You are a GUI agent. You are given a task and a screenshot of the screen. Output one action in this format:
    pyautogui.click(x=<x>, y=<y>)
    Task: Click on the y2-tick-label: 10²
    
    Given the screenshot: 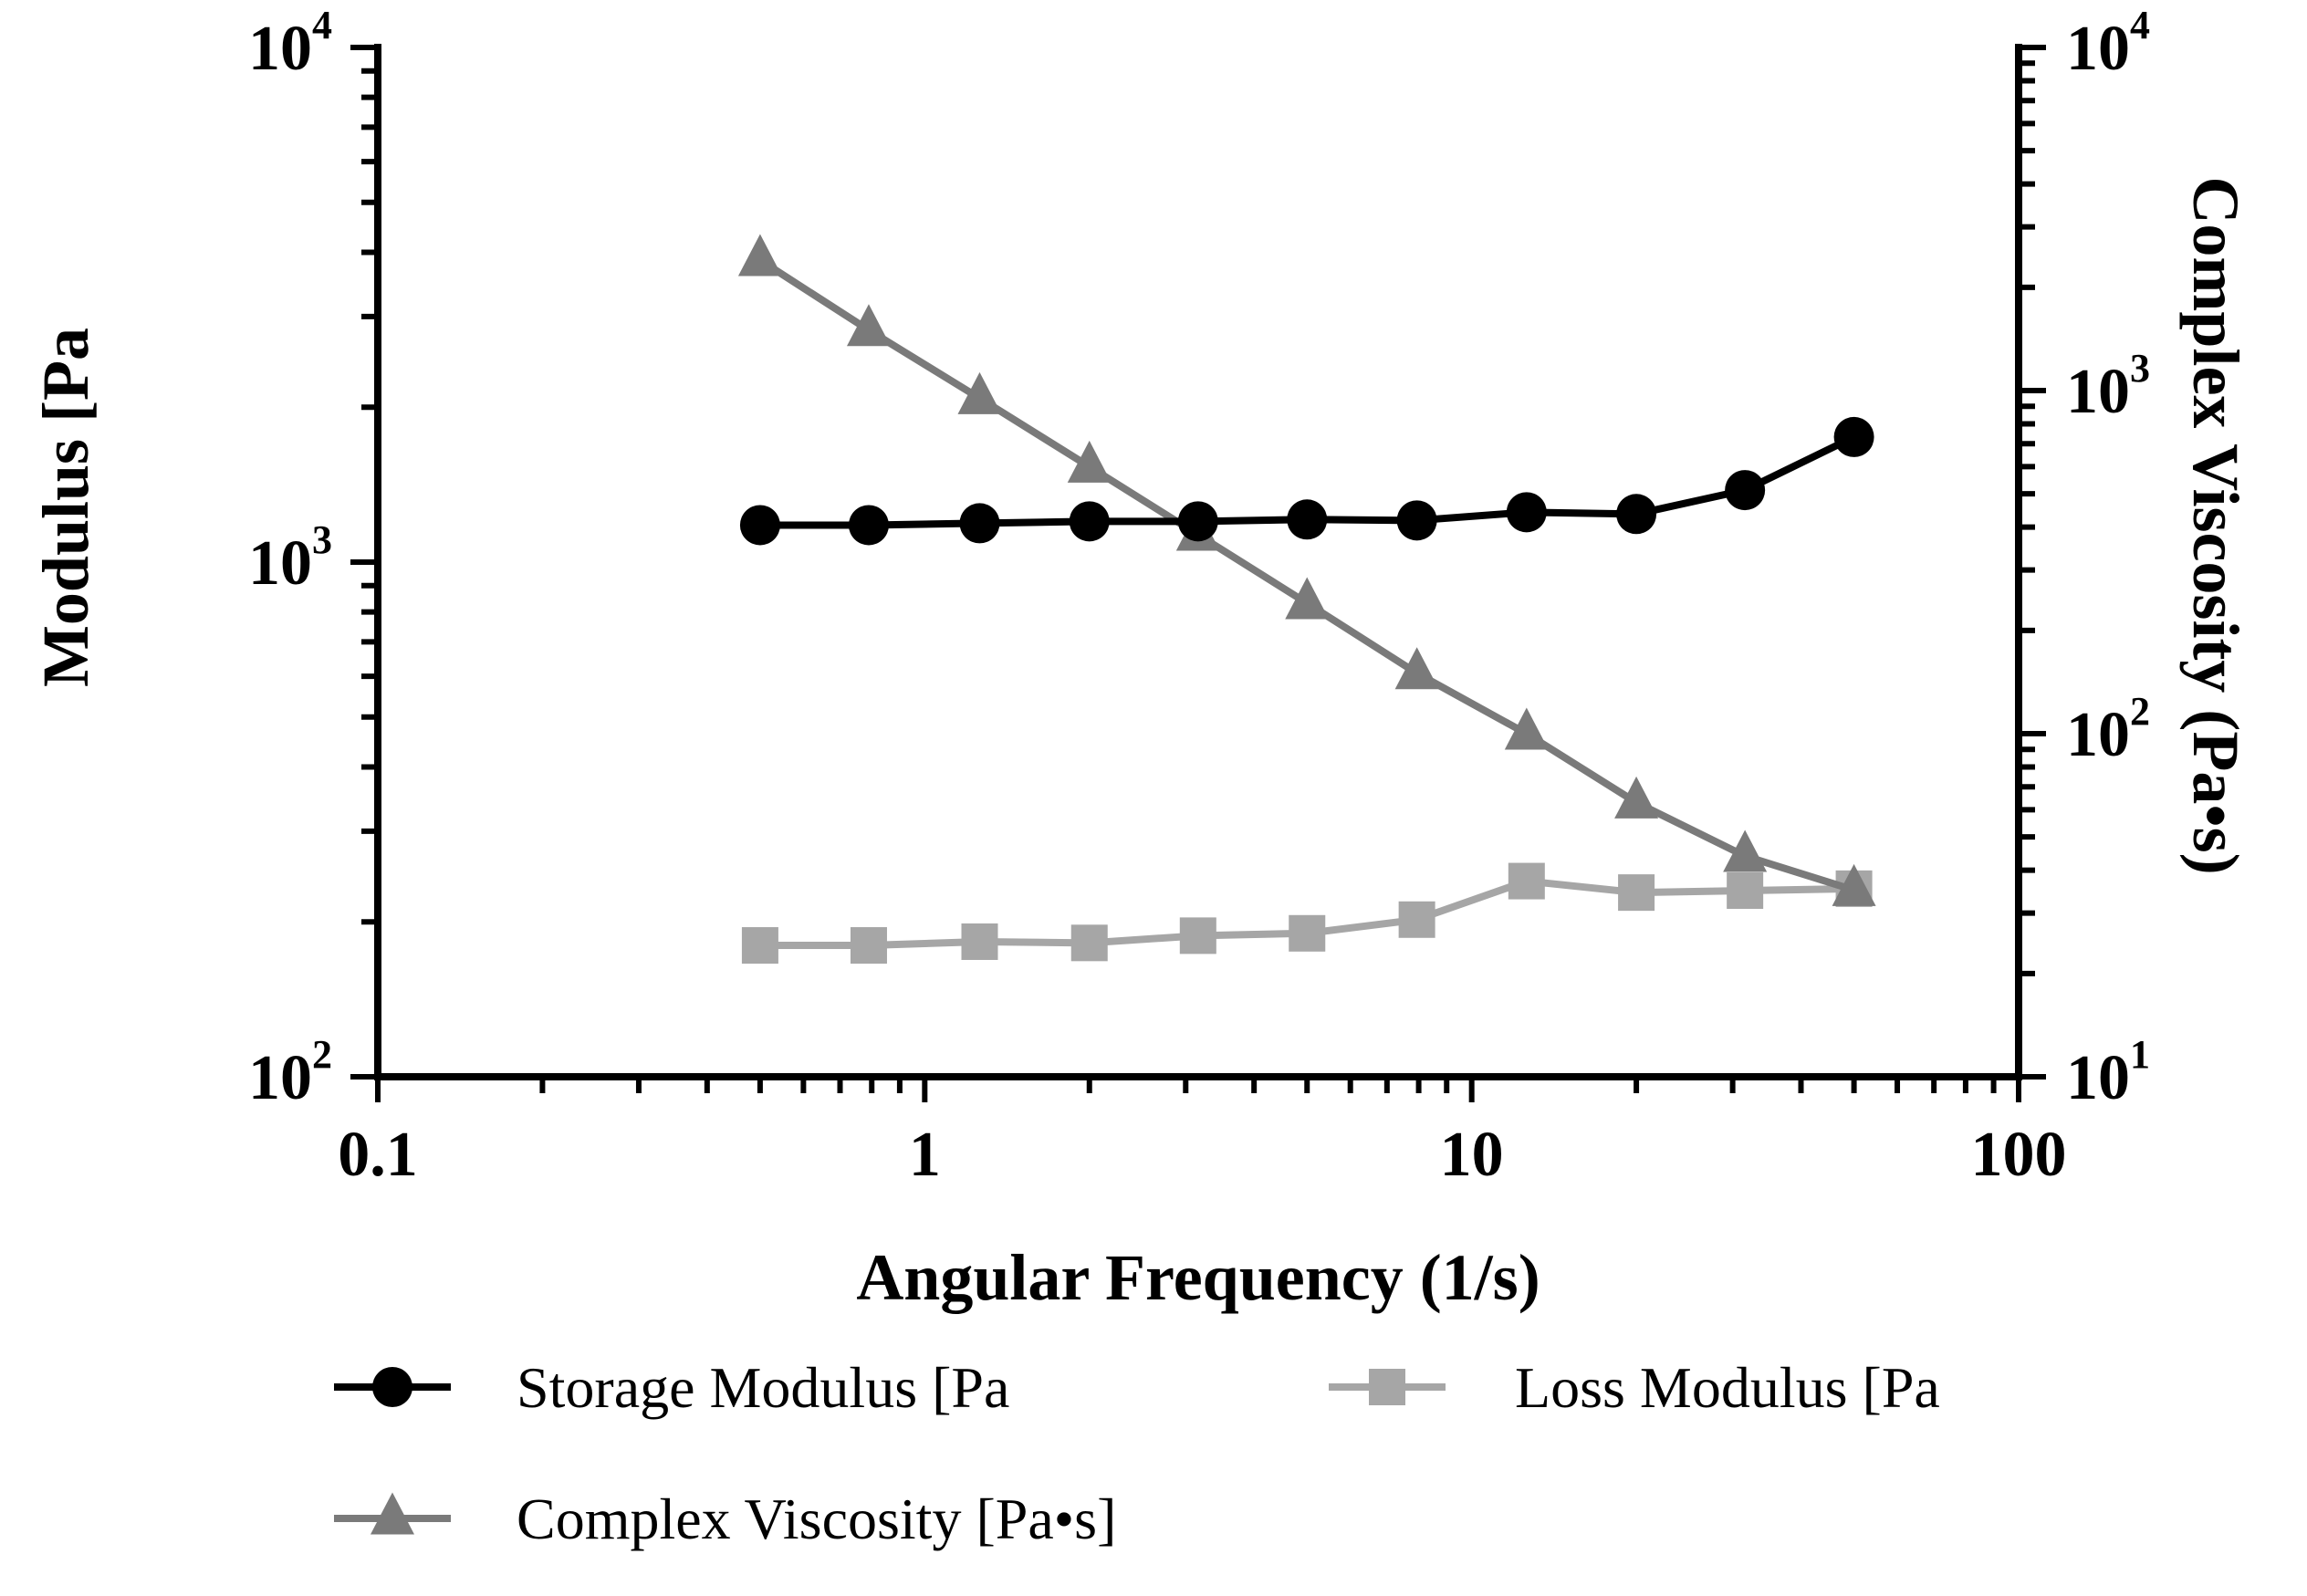 What is the action you would take?
    pyautogui.click(x=2108, y=730)
    